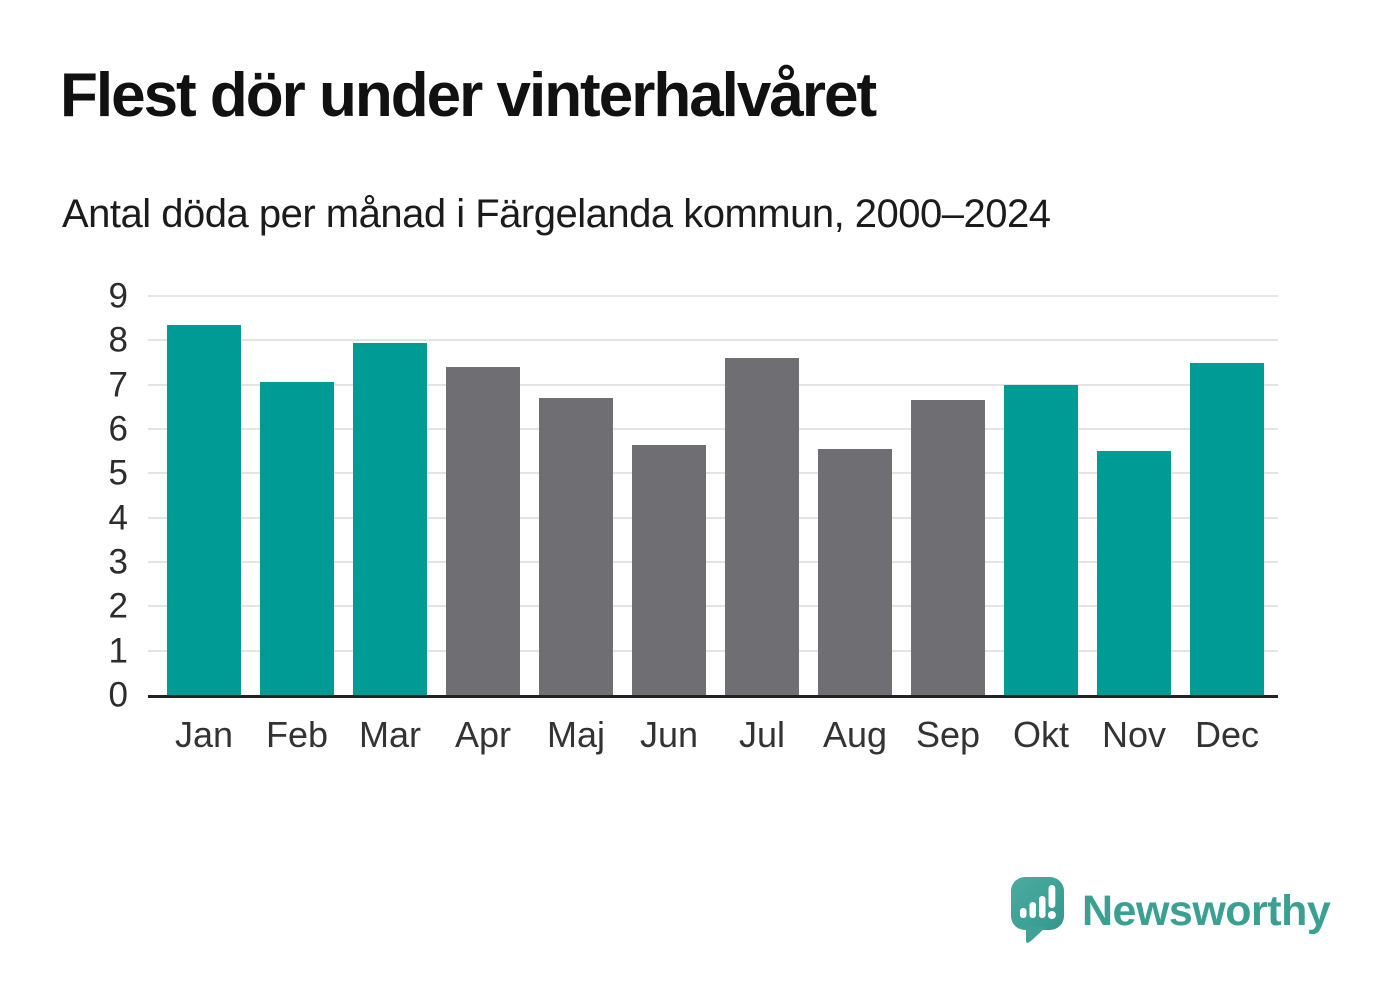 Image resolution: width=1382 pixels, height=999 pixels. What do you see at coordinates (483, 734) in the screenshot?
I see `x-tick-label: Apr` at bounding box center [483, 734].